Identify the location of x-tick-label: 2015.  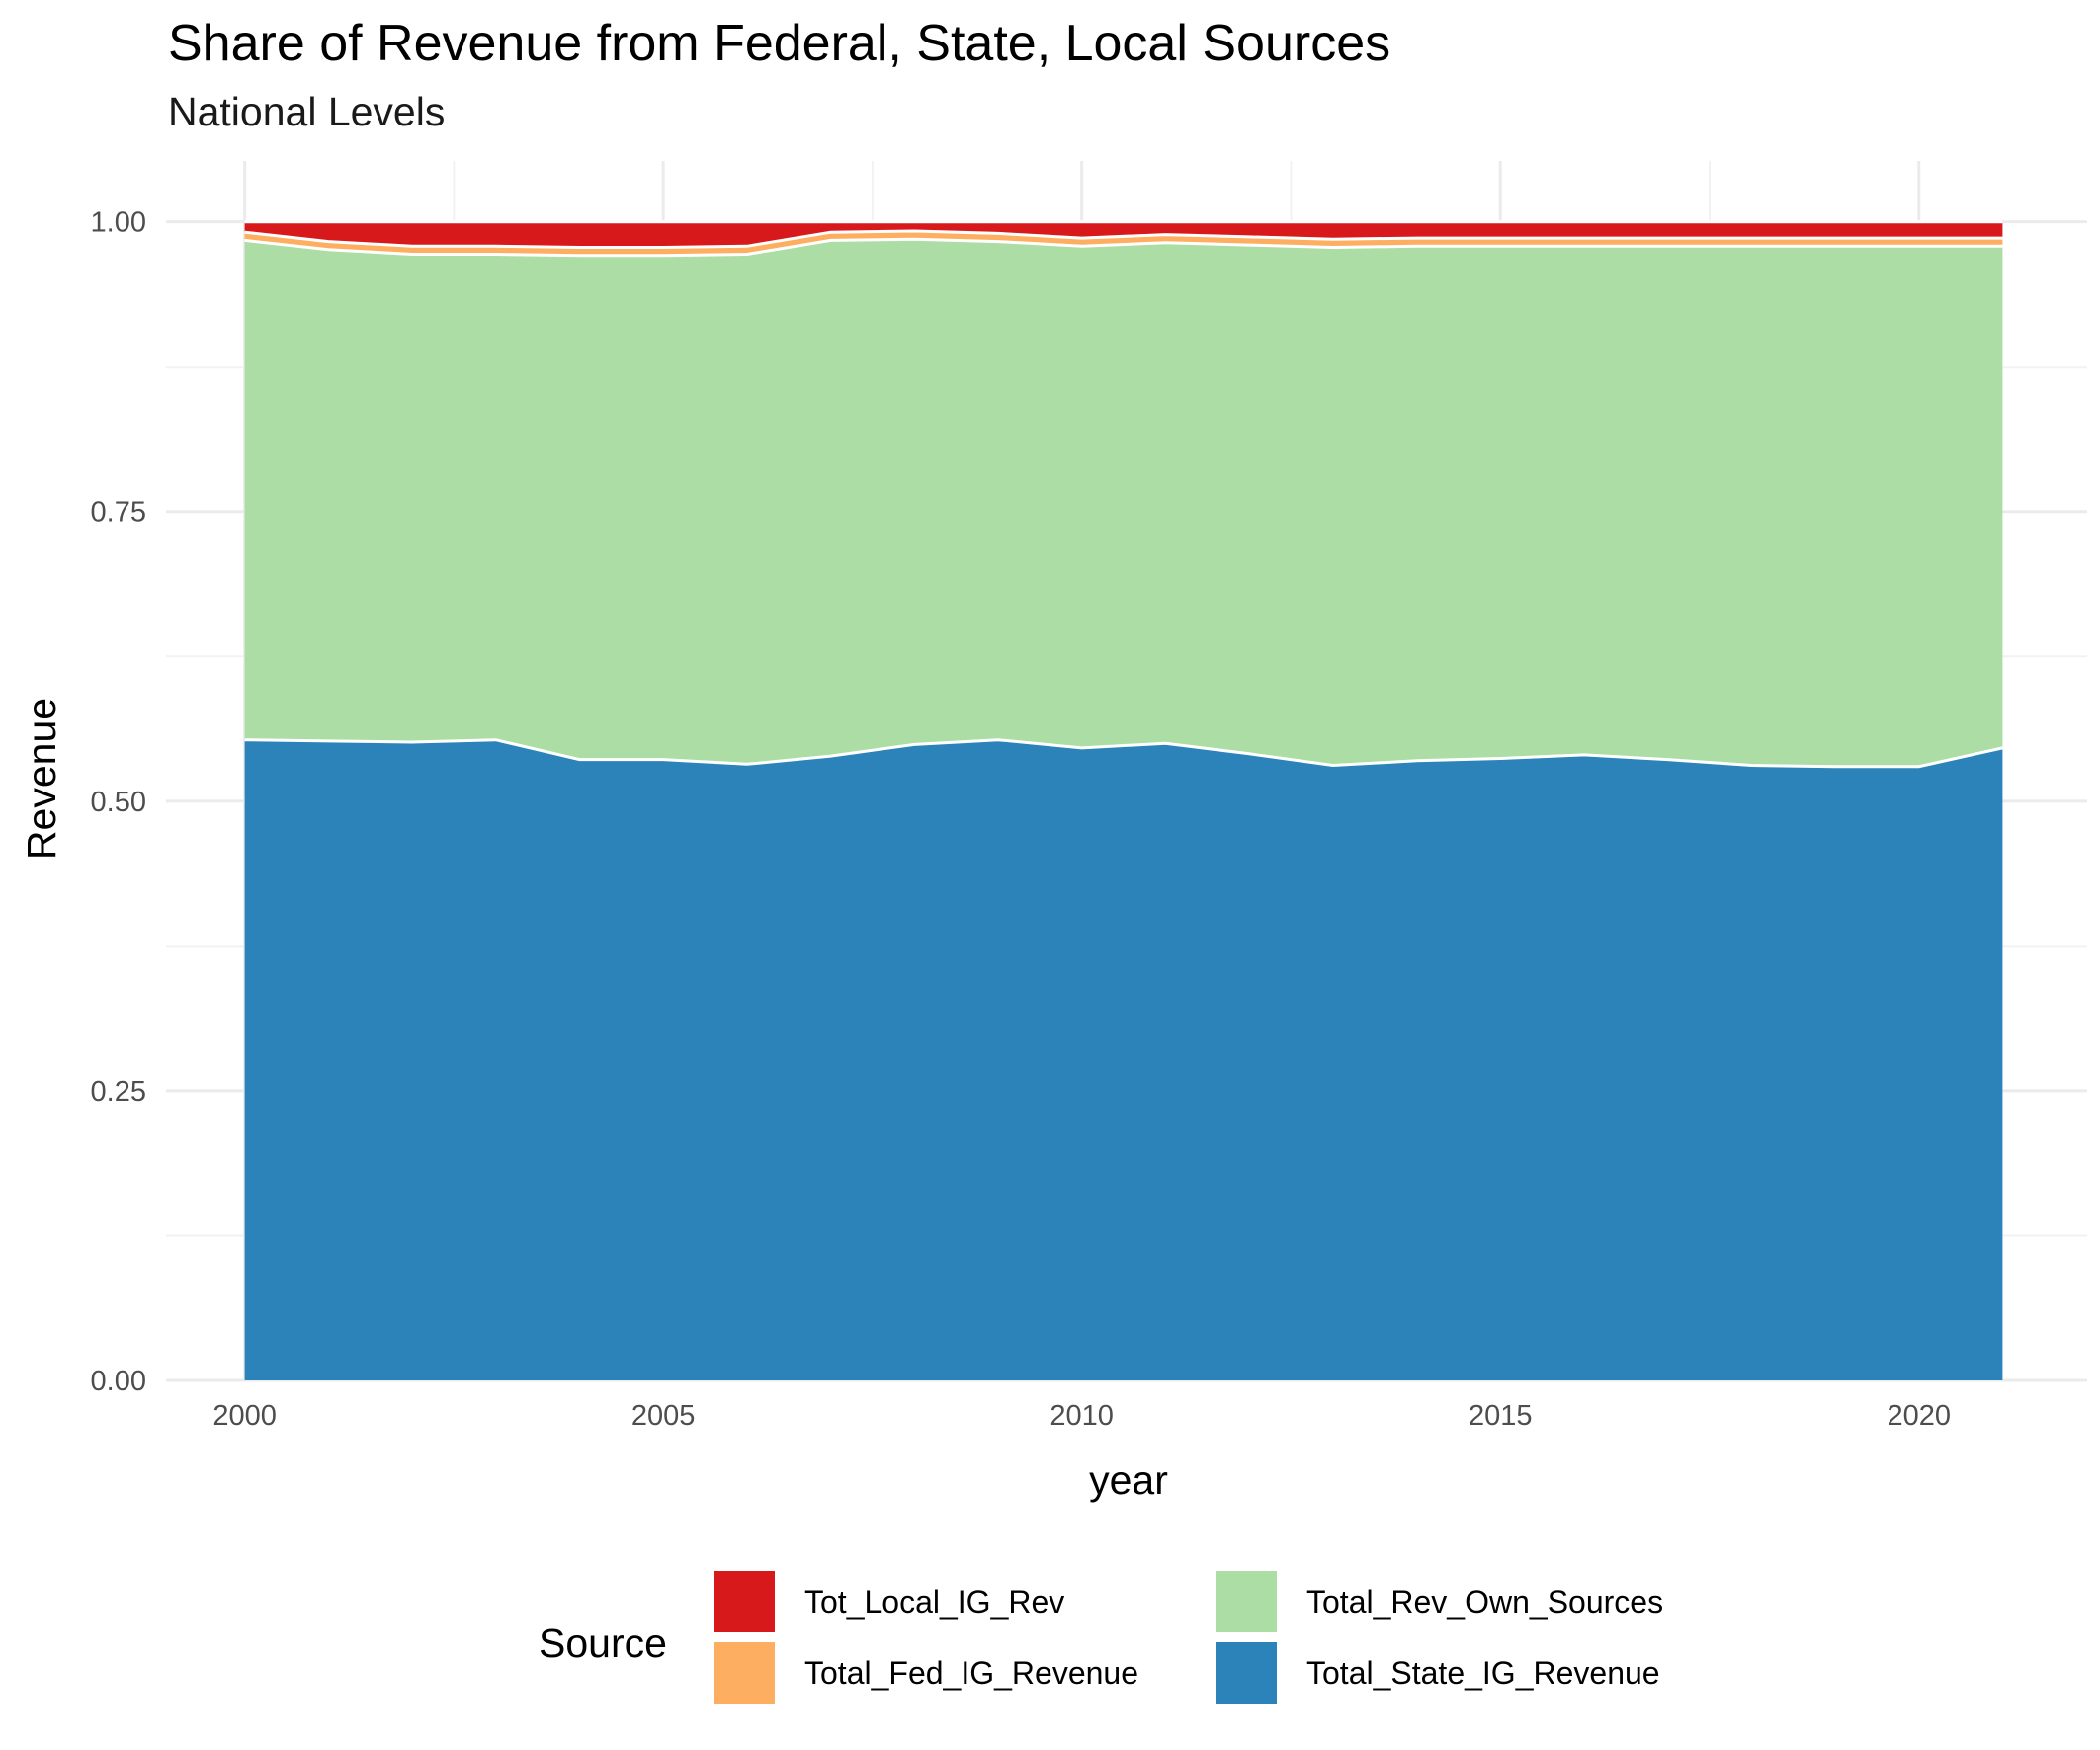
(1501, 1416).